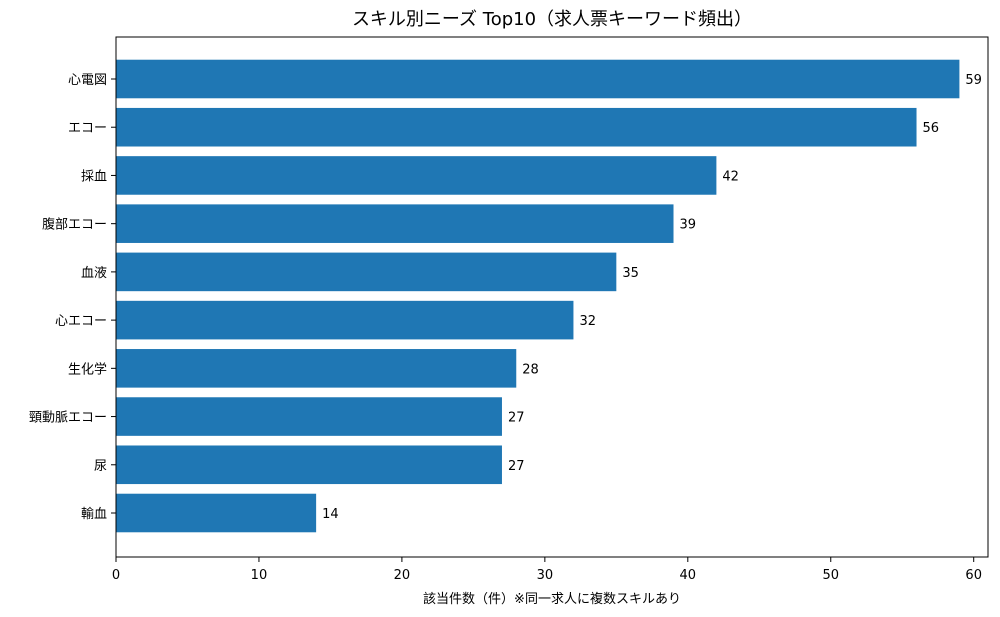 The height and width of the screenshot is (617, 1000). I want to click on x-tick-label: 0, so click(116, 575).